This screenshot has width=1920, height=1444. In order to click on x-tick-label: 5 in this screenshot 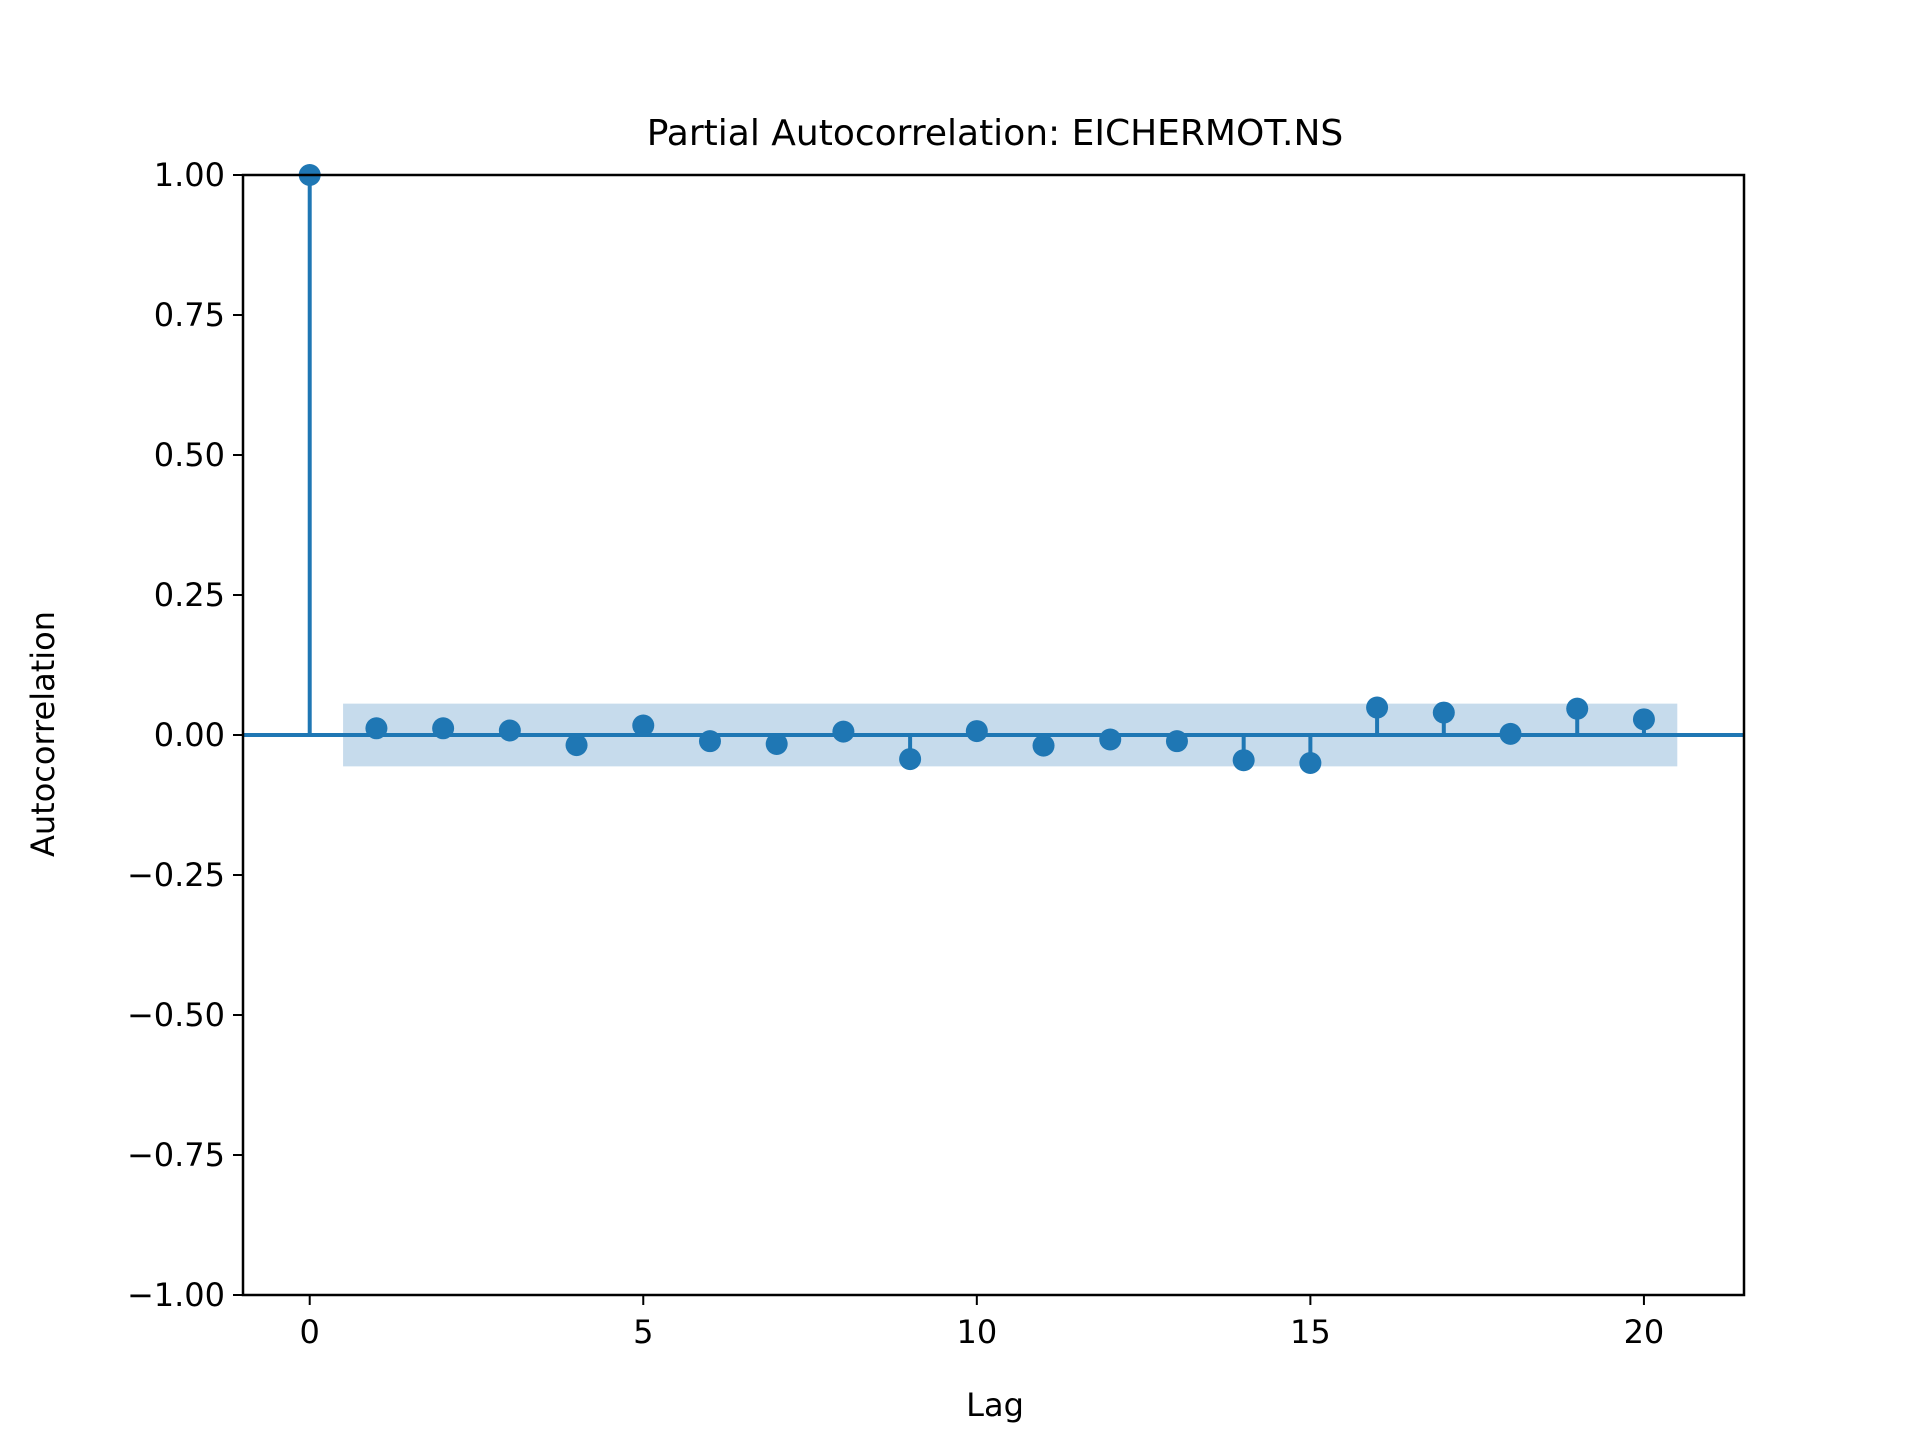, I will do `click(643, 1332)`.